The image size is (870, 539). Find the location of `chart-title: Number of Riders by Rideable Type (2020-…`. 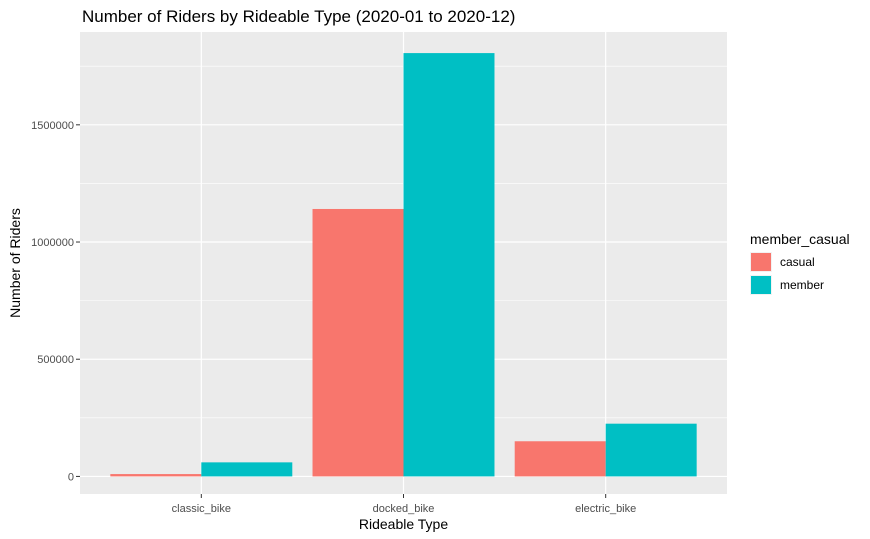

chart-title: Number of Riders by Rideable Type (2020-… is located at coordinates (298, 16).